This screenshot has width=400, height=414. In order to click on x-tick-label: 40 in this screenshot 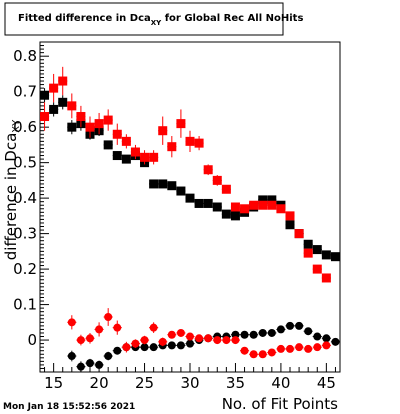, I will do `click(280, 383)`.